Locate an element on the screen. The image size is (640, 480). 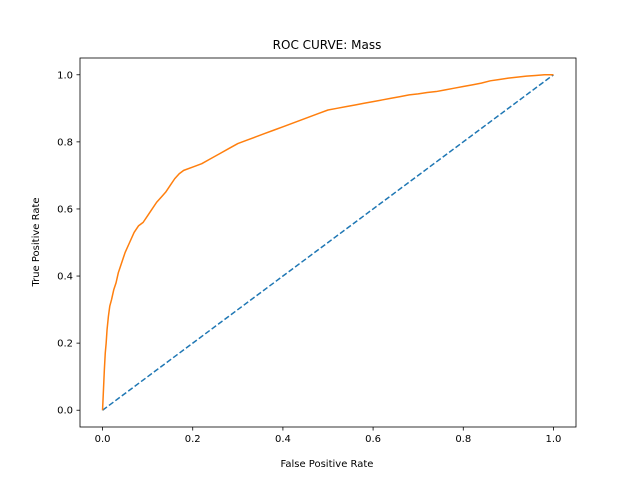
y-tick-label: 0.6 is located at coordinates (65, 209).